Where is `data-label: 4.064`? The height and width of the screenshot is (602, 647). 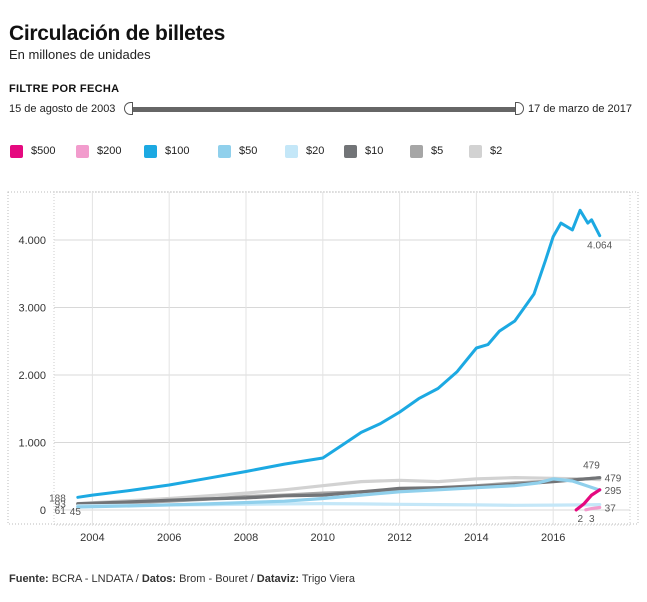
data-label: 4.064 is located at coordinates (599, 246).